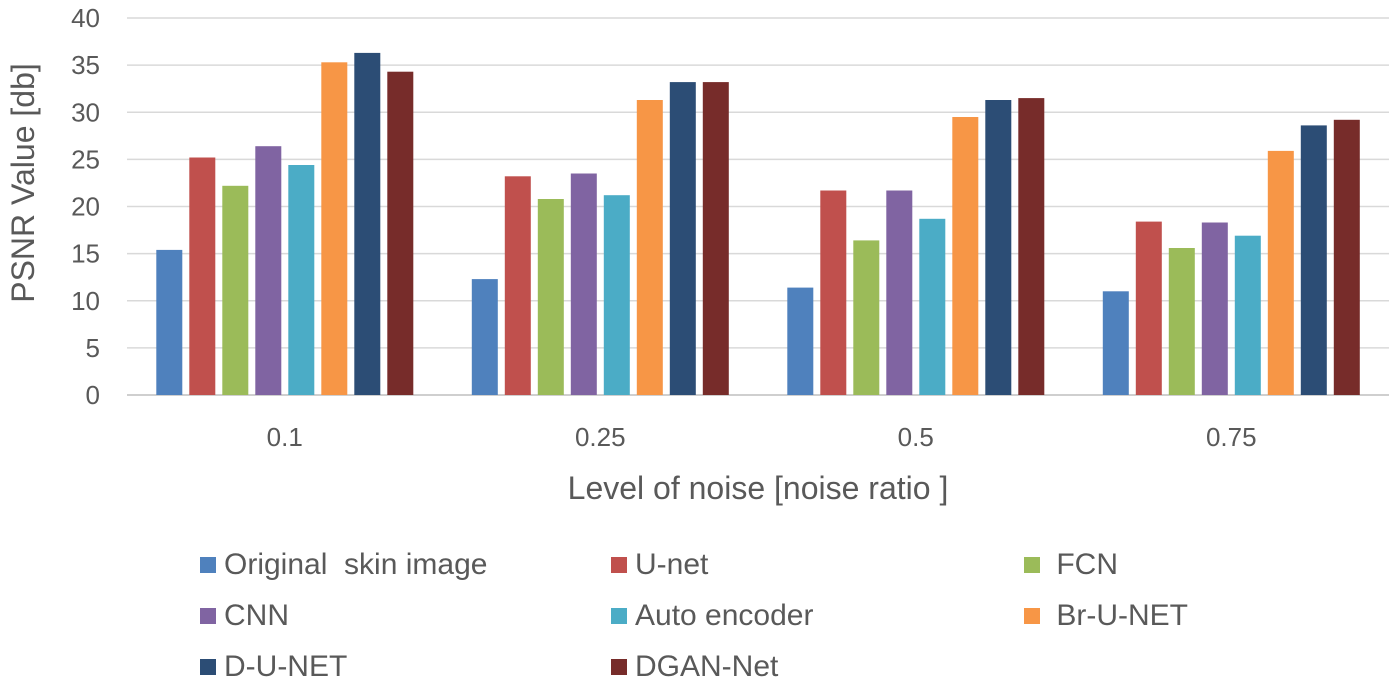 This screenshot has height=687, width=1389. Describe the element at coordinates (758, 488) in the screenshot. I see `x-axis-label: Level of noise [noise ratio ]` at that location.